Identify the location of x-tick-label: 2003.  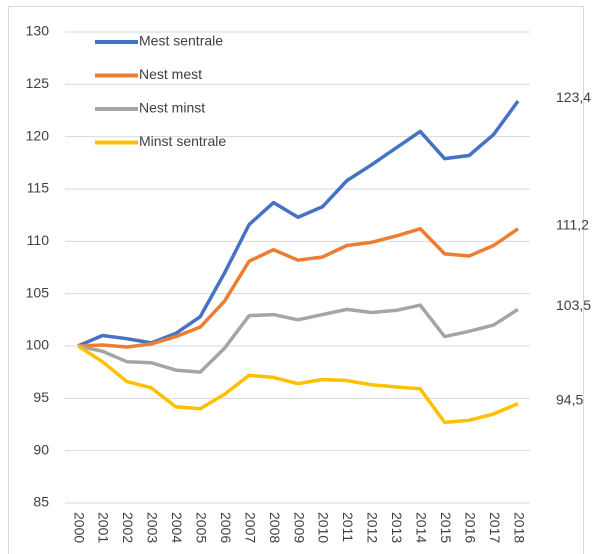
(153, 527).